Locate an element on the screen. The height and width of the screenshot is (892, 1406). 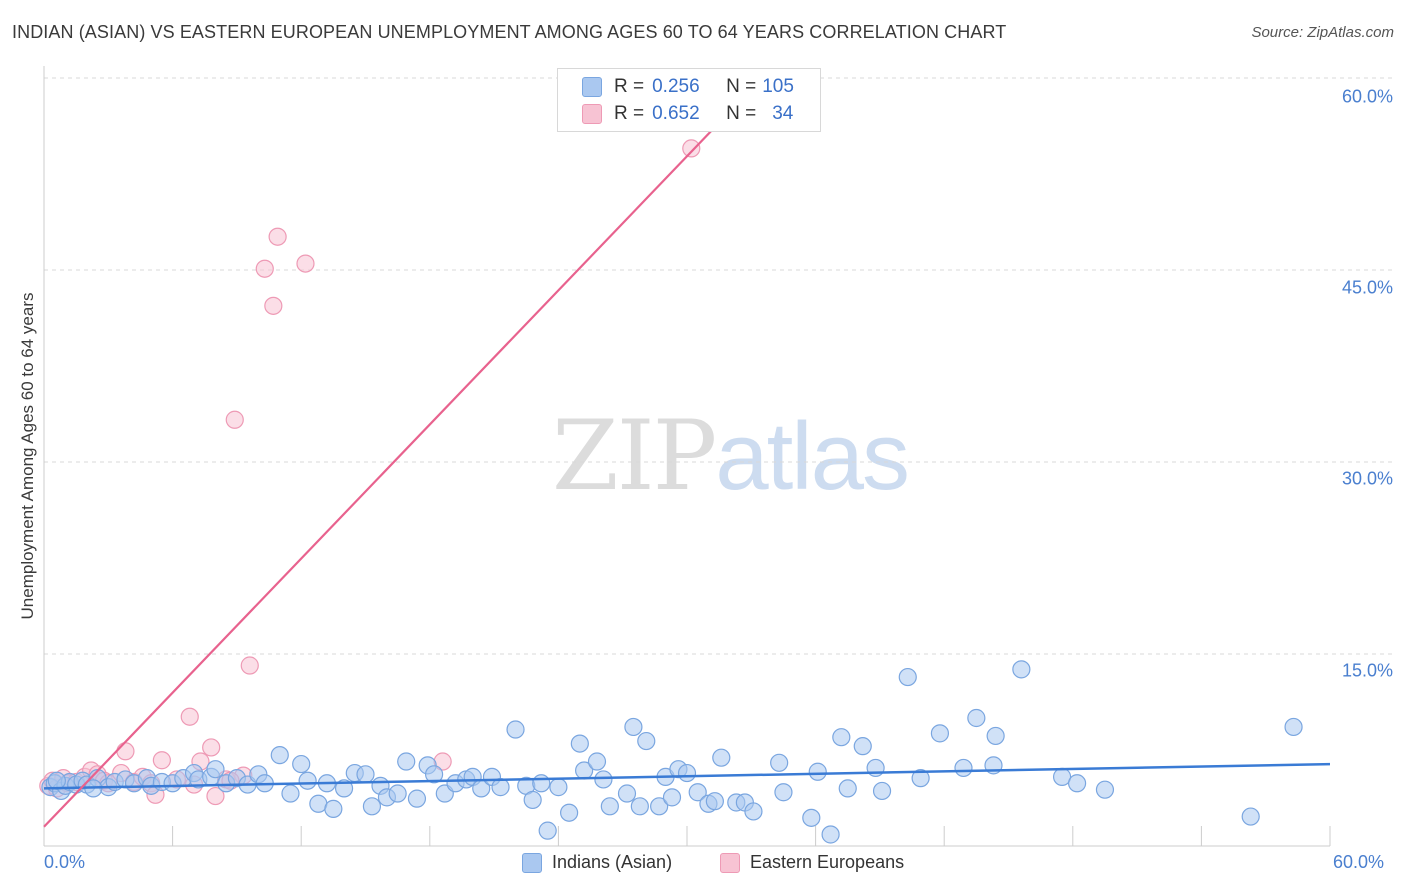
watermark-zip: ZIP is located at coordinates (634, 456).